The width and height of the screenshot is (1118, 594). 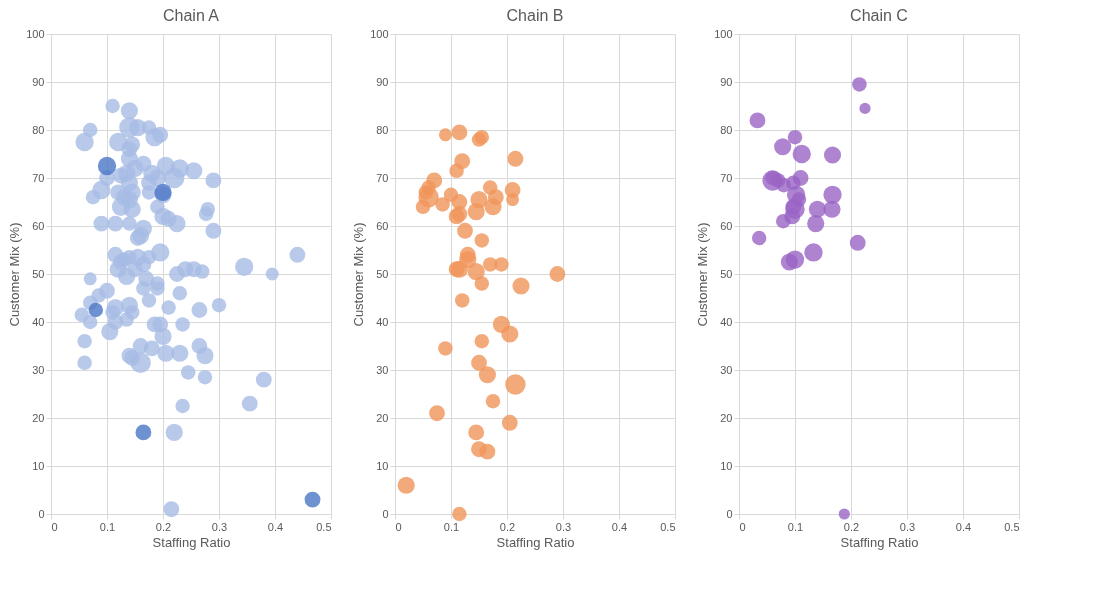 What do you see at coordinates (879, 15) in the screenshot?
I see `chart-title: Chain C` at bounding box center [879, 15].